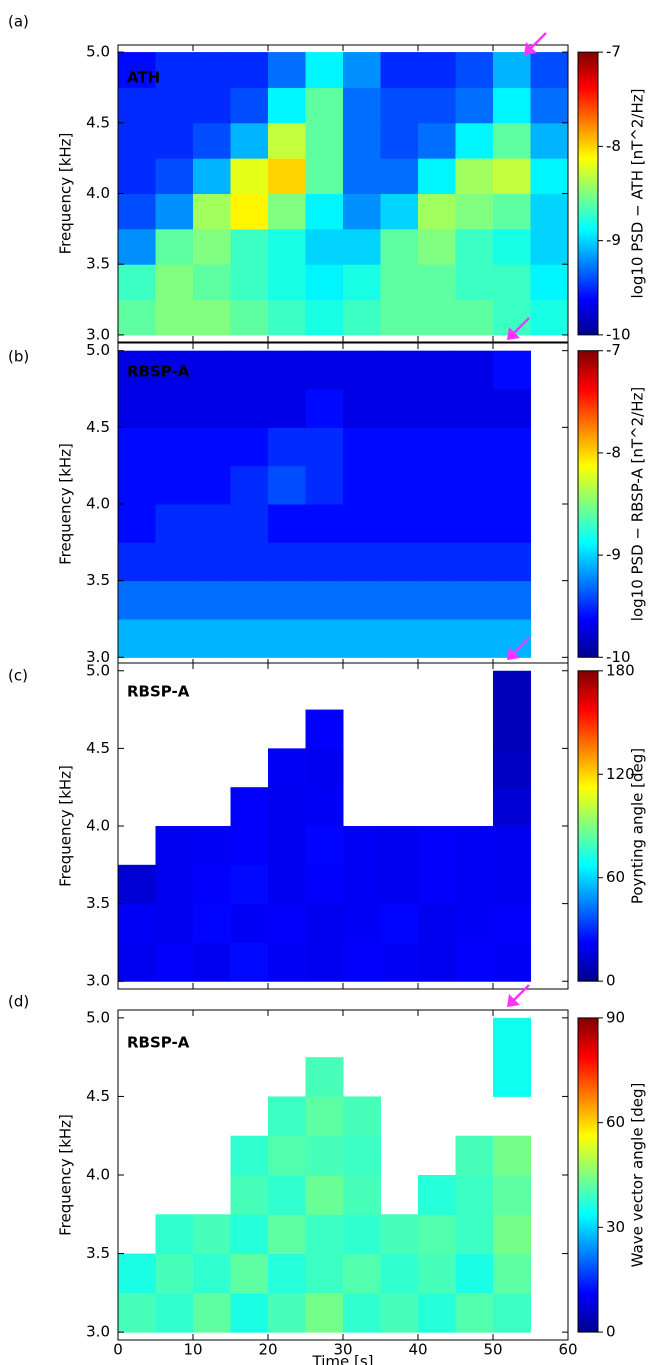  What do you see at coordinates (98, 981) in the screenshot?
I see `y-tick-label: 3.0` at bounding box center [98, 981].